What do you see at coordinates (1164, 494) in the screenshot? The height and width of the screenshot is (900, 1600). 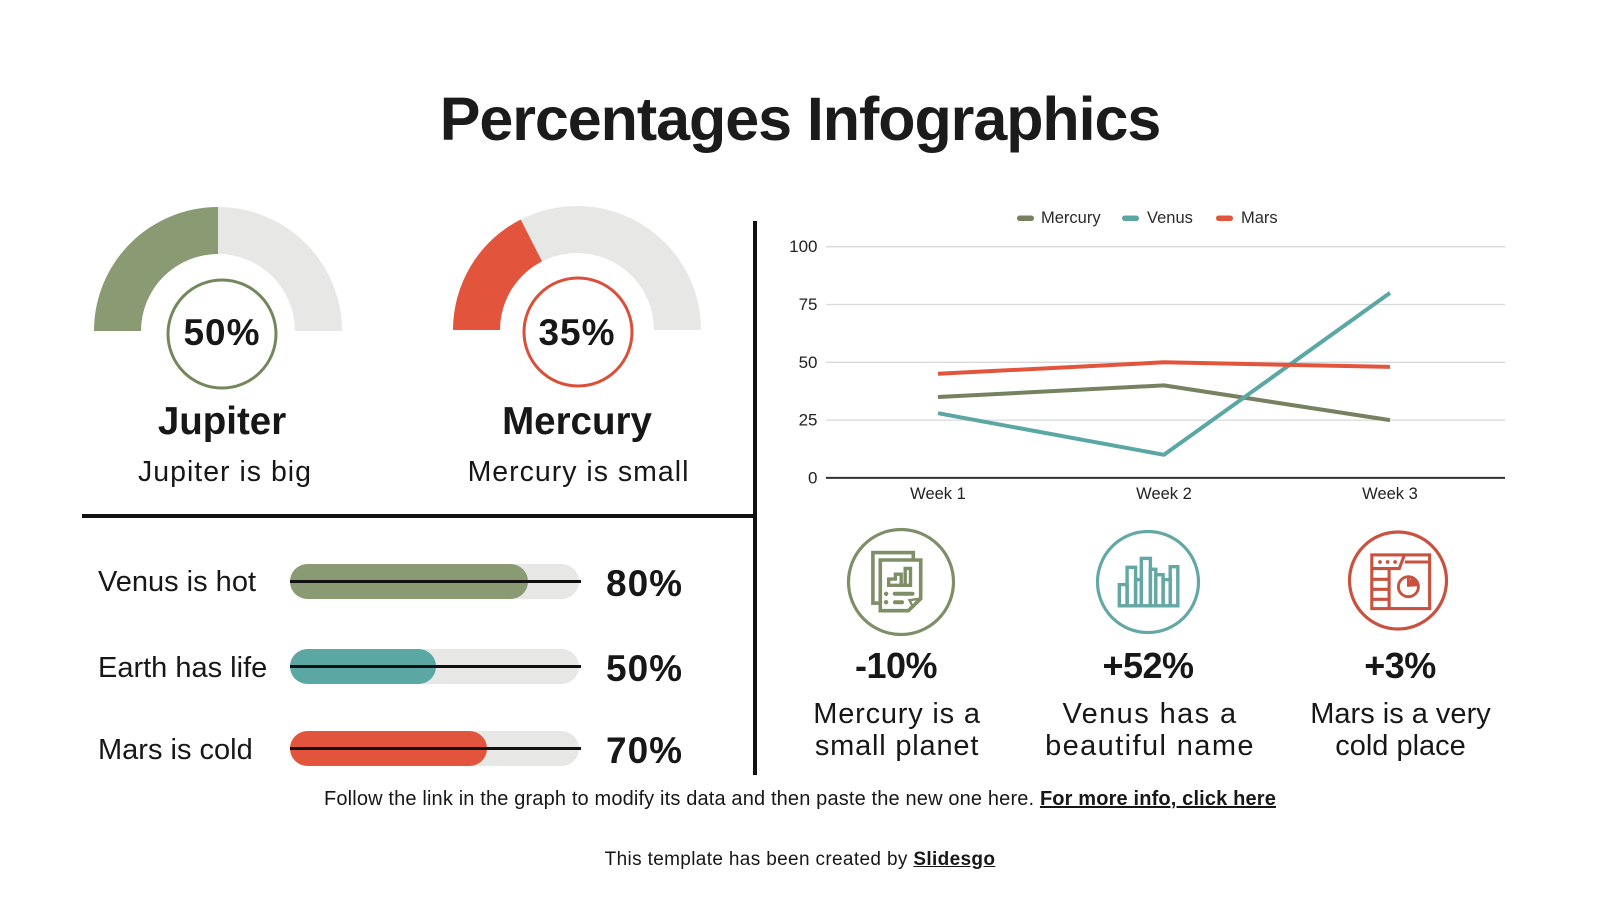 I see `svg-text: Week 2` at bounding box center [1164, 494].